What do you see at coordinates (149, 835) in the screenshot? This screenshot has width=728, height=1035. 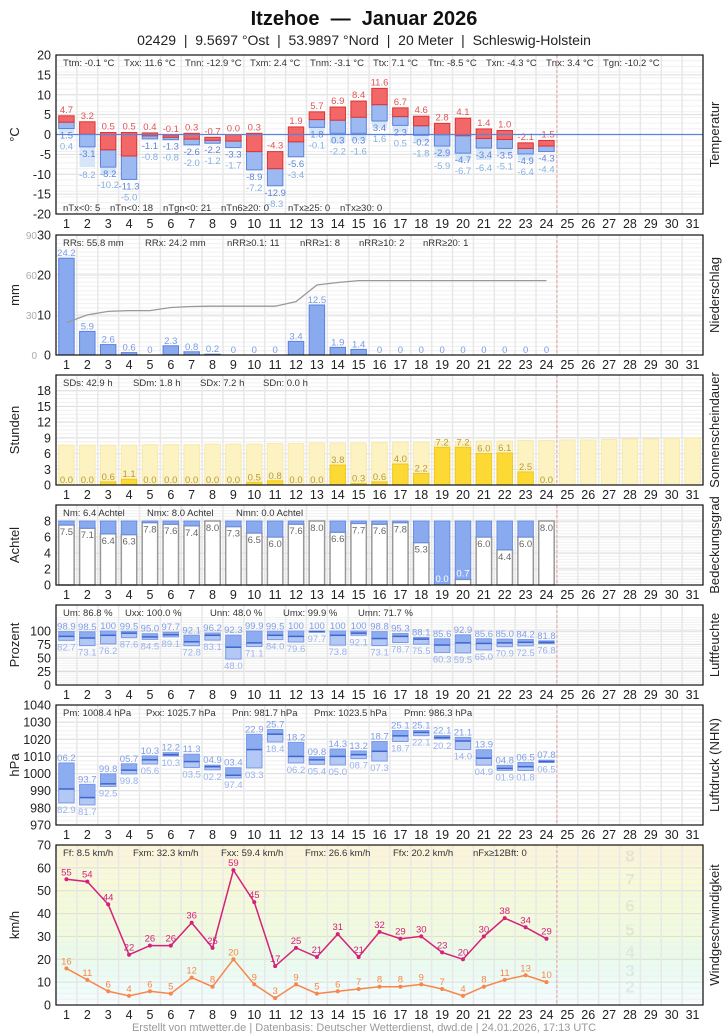 I see `x-tick-label: 5` at bounding box center [149, 835].